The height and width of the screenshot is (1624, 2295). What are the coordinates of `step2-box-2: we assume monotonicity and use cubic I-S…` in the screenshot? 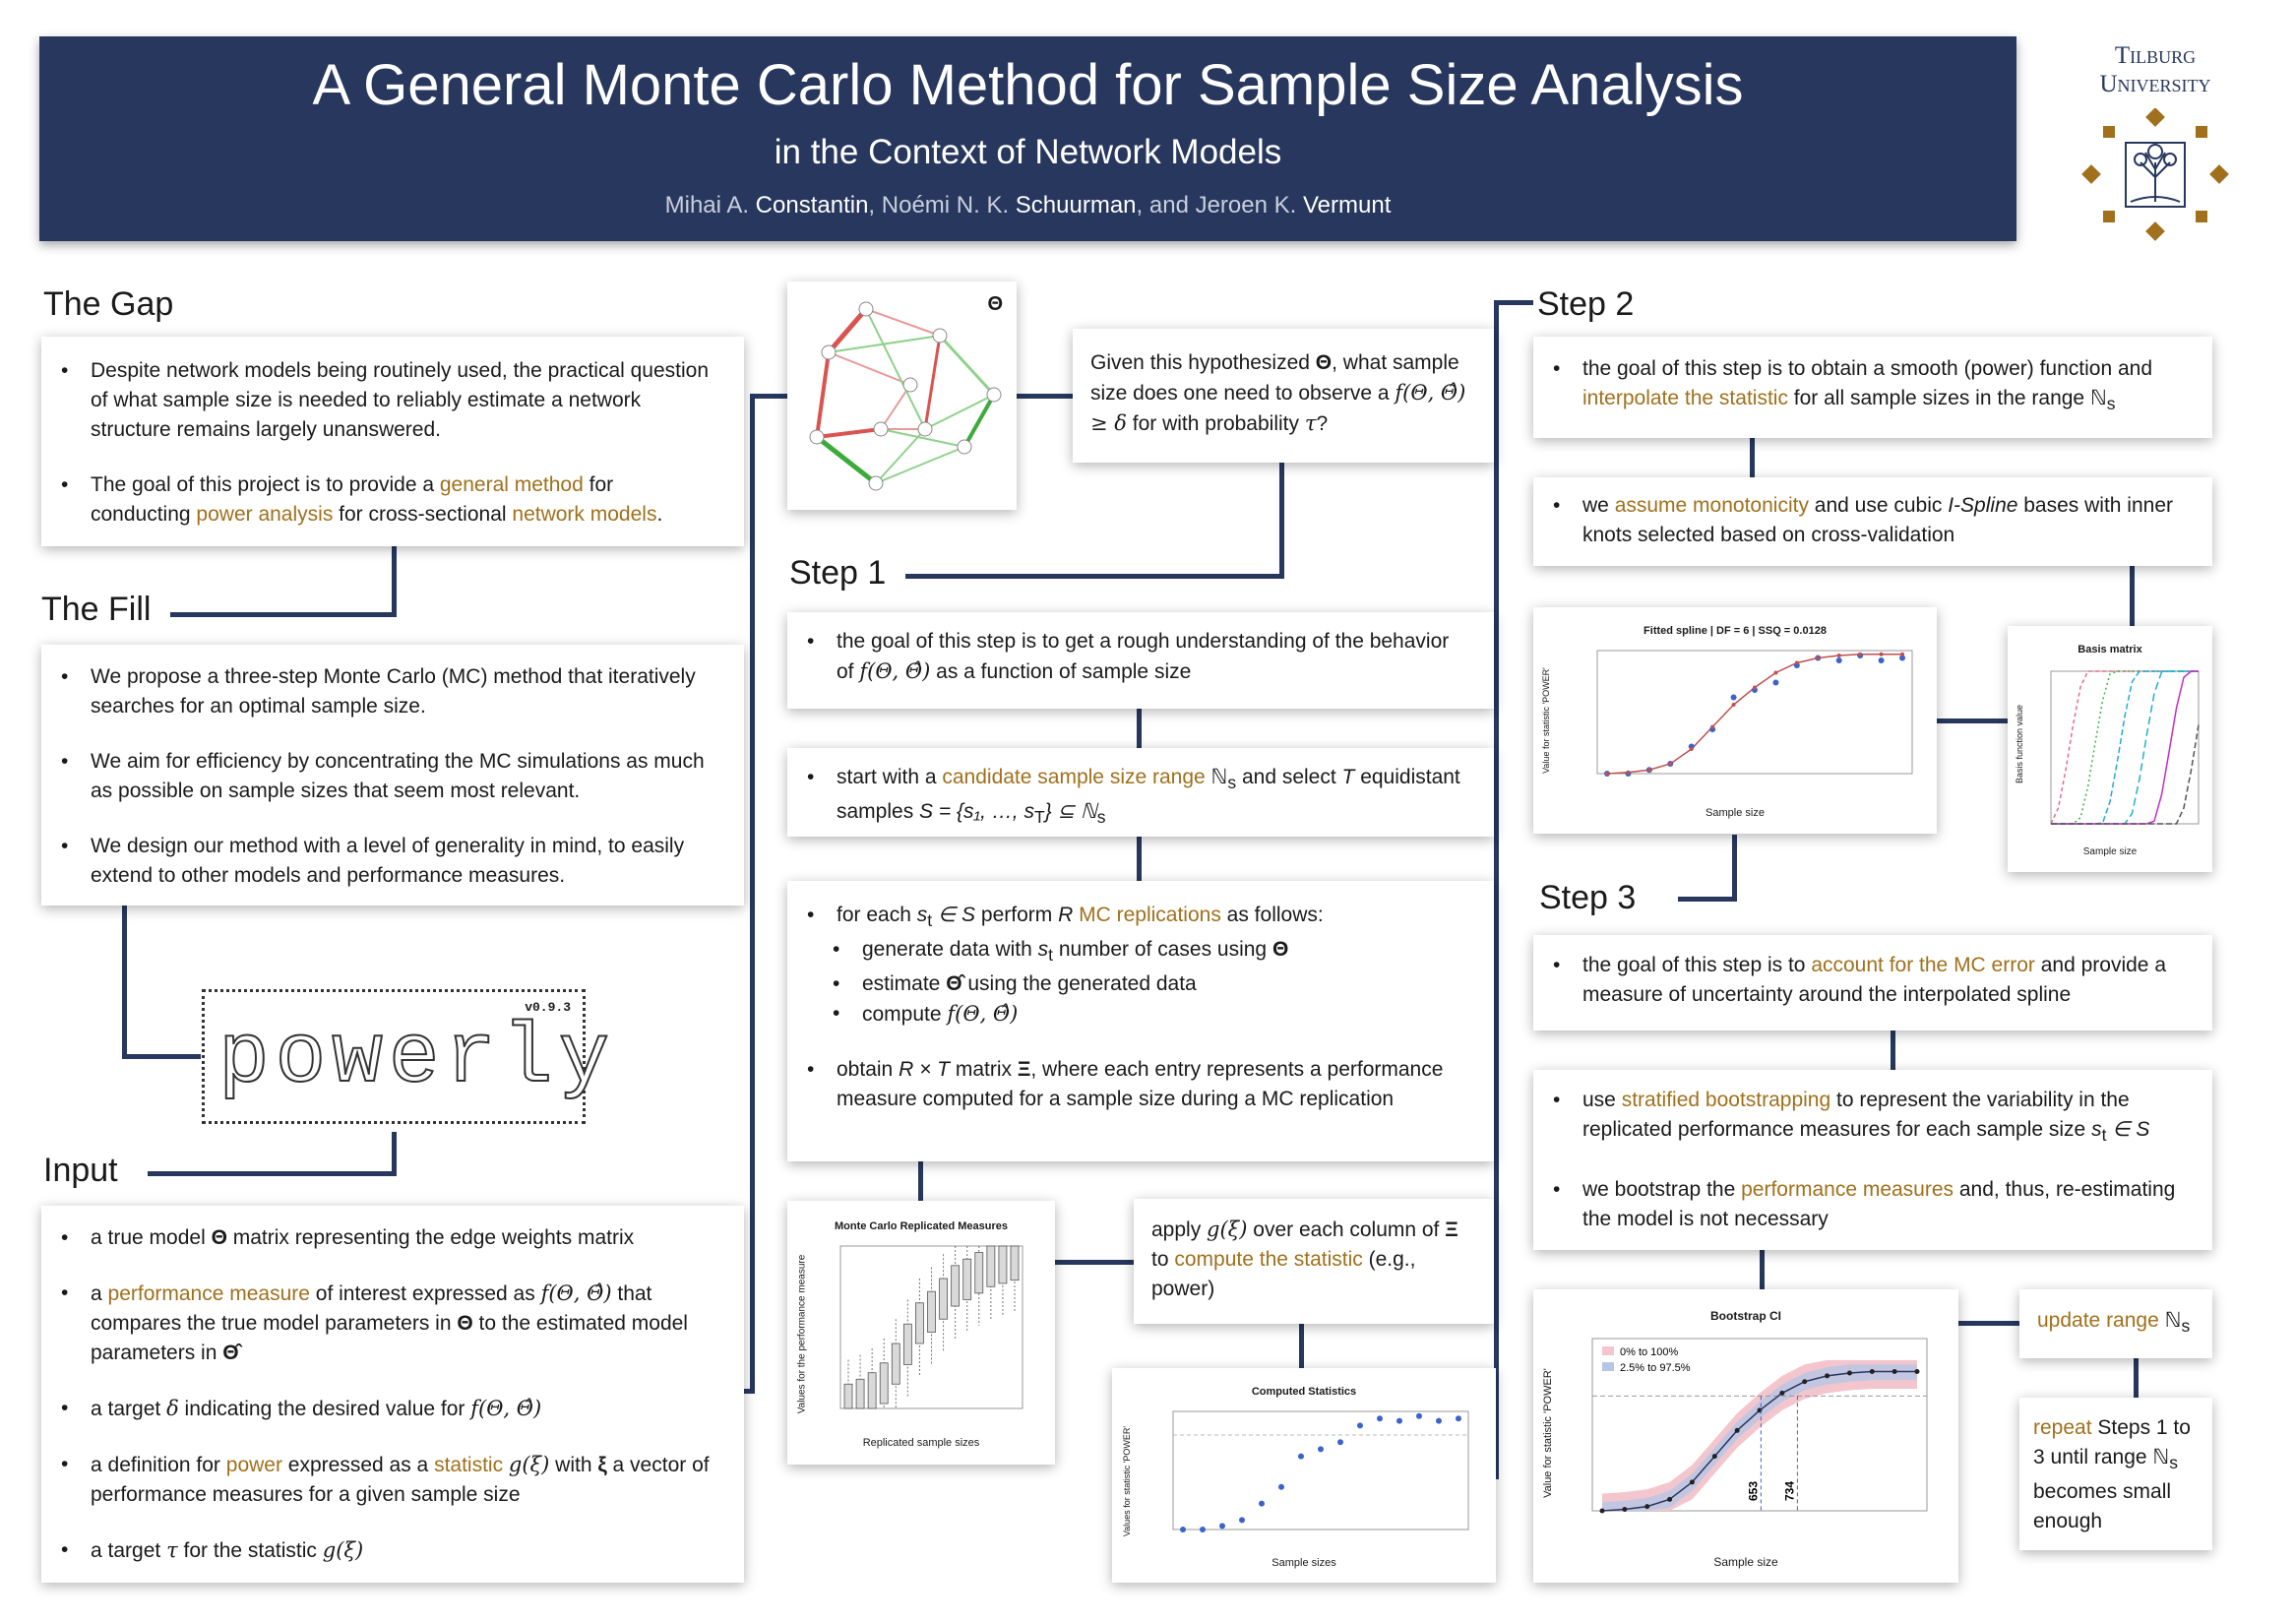 It's located at (1873, 521).